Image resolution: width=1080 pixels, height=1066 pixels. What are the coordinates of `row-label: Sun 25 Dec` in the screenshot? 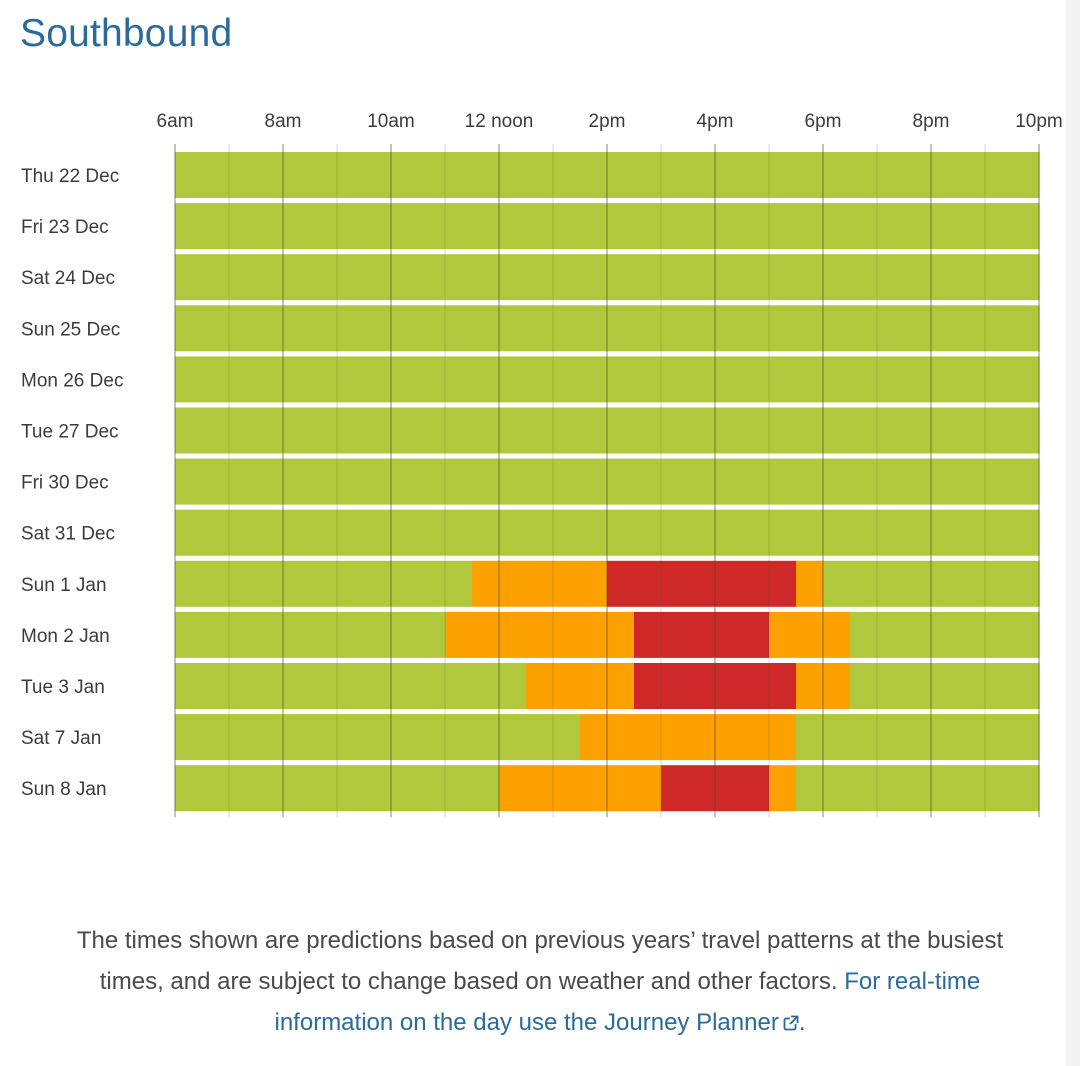 It's located at (70, 329).